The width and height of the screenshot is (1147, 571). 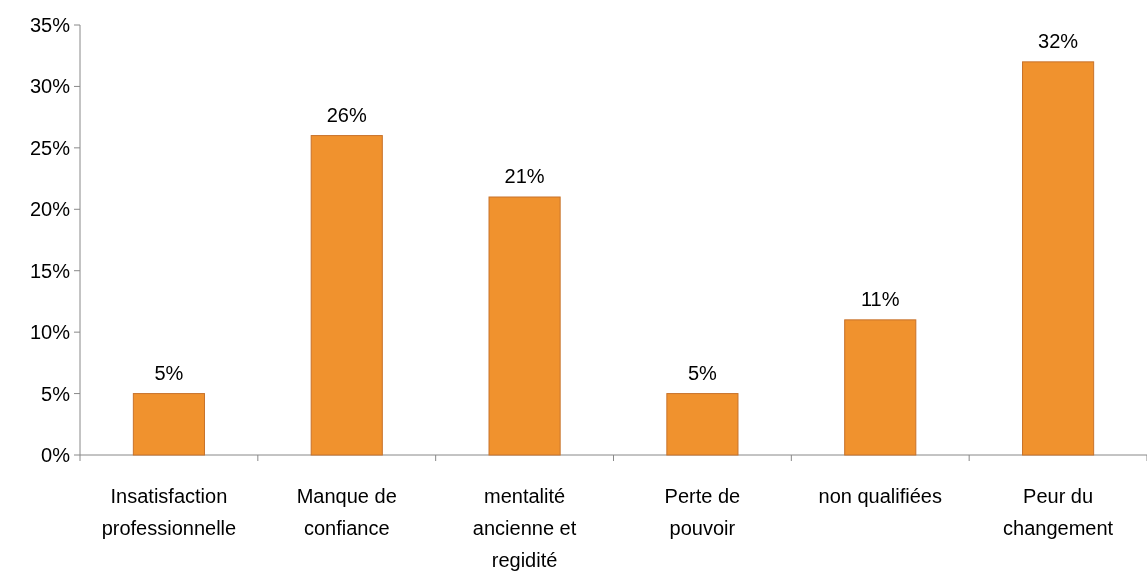 I want to click on data-label: 26%, so click(x=346, y=114).